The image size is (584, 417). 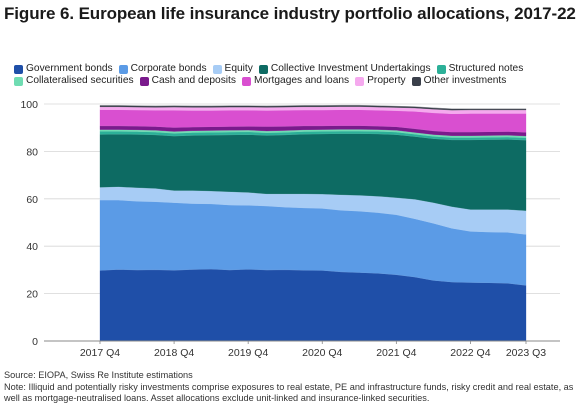 I want to click on legend-item-mortgages-and-loans: Mortgages and loans, so click(x=295, y=81).